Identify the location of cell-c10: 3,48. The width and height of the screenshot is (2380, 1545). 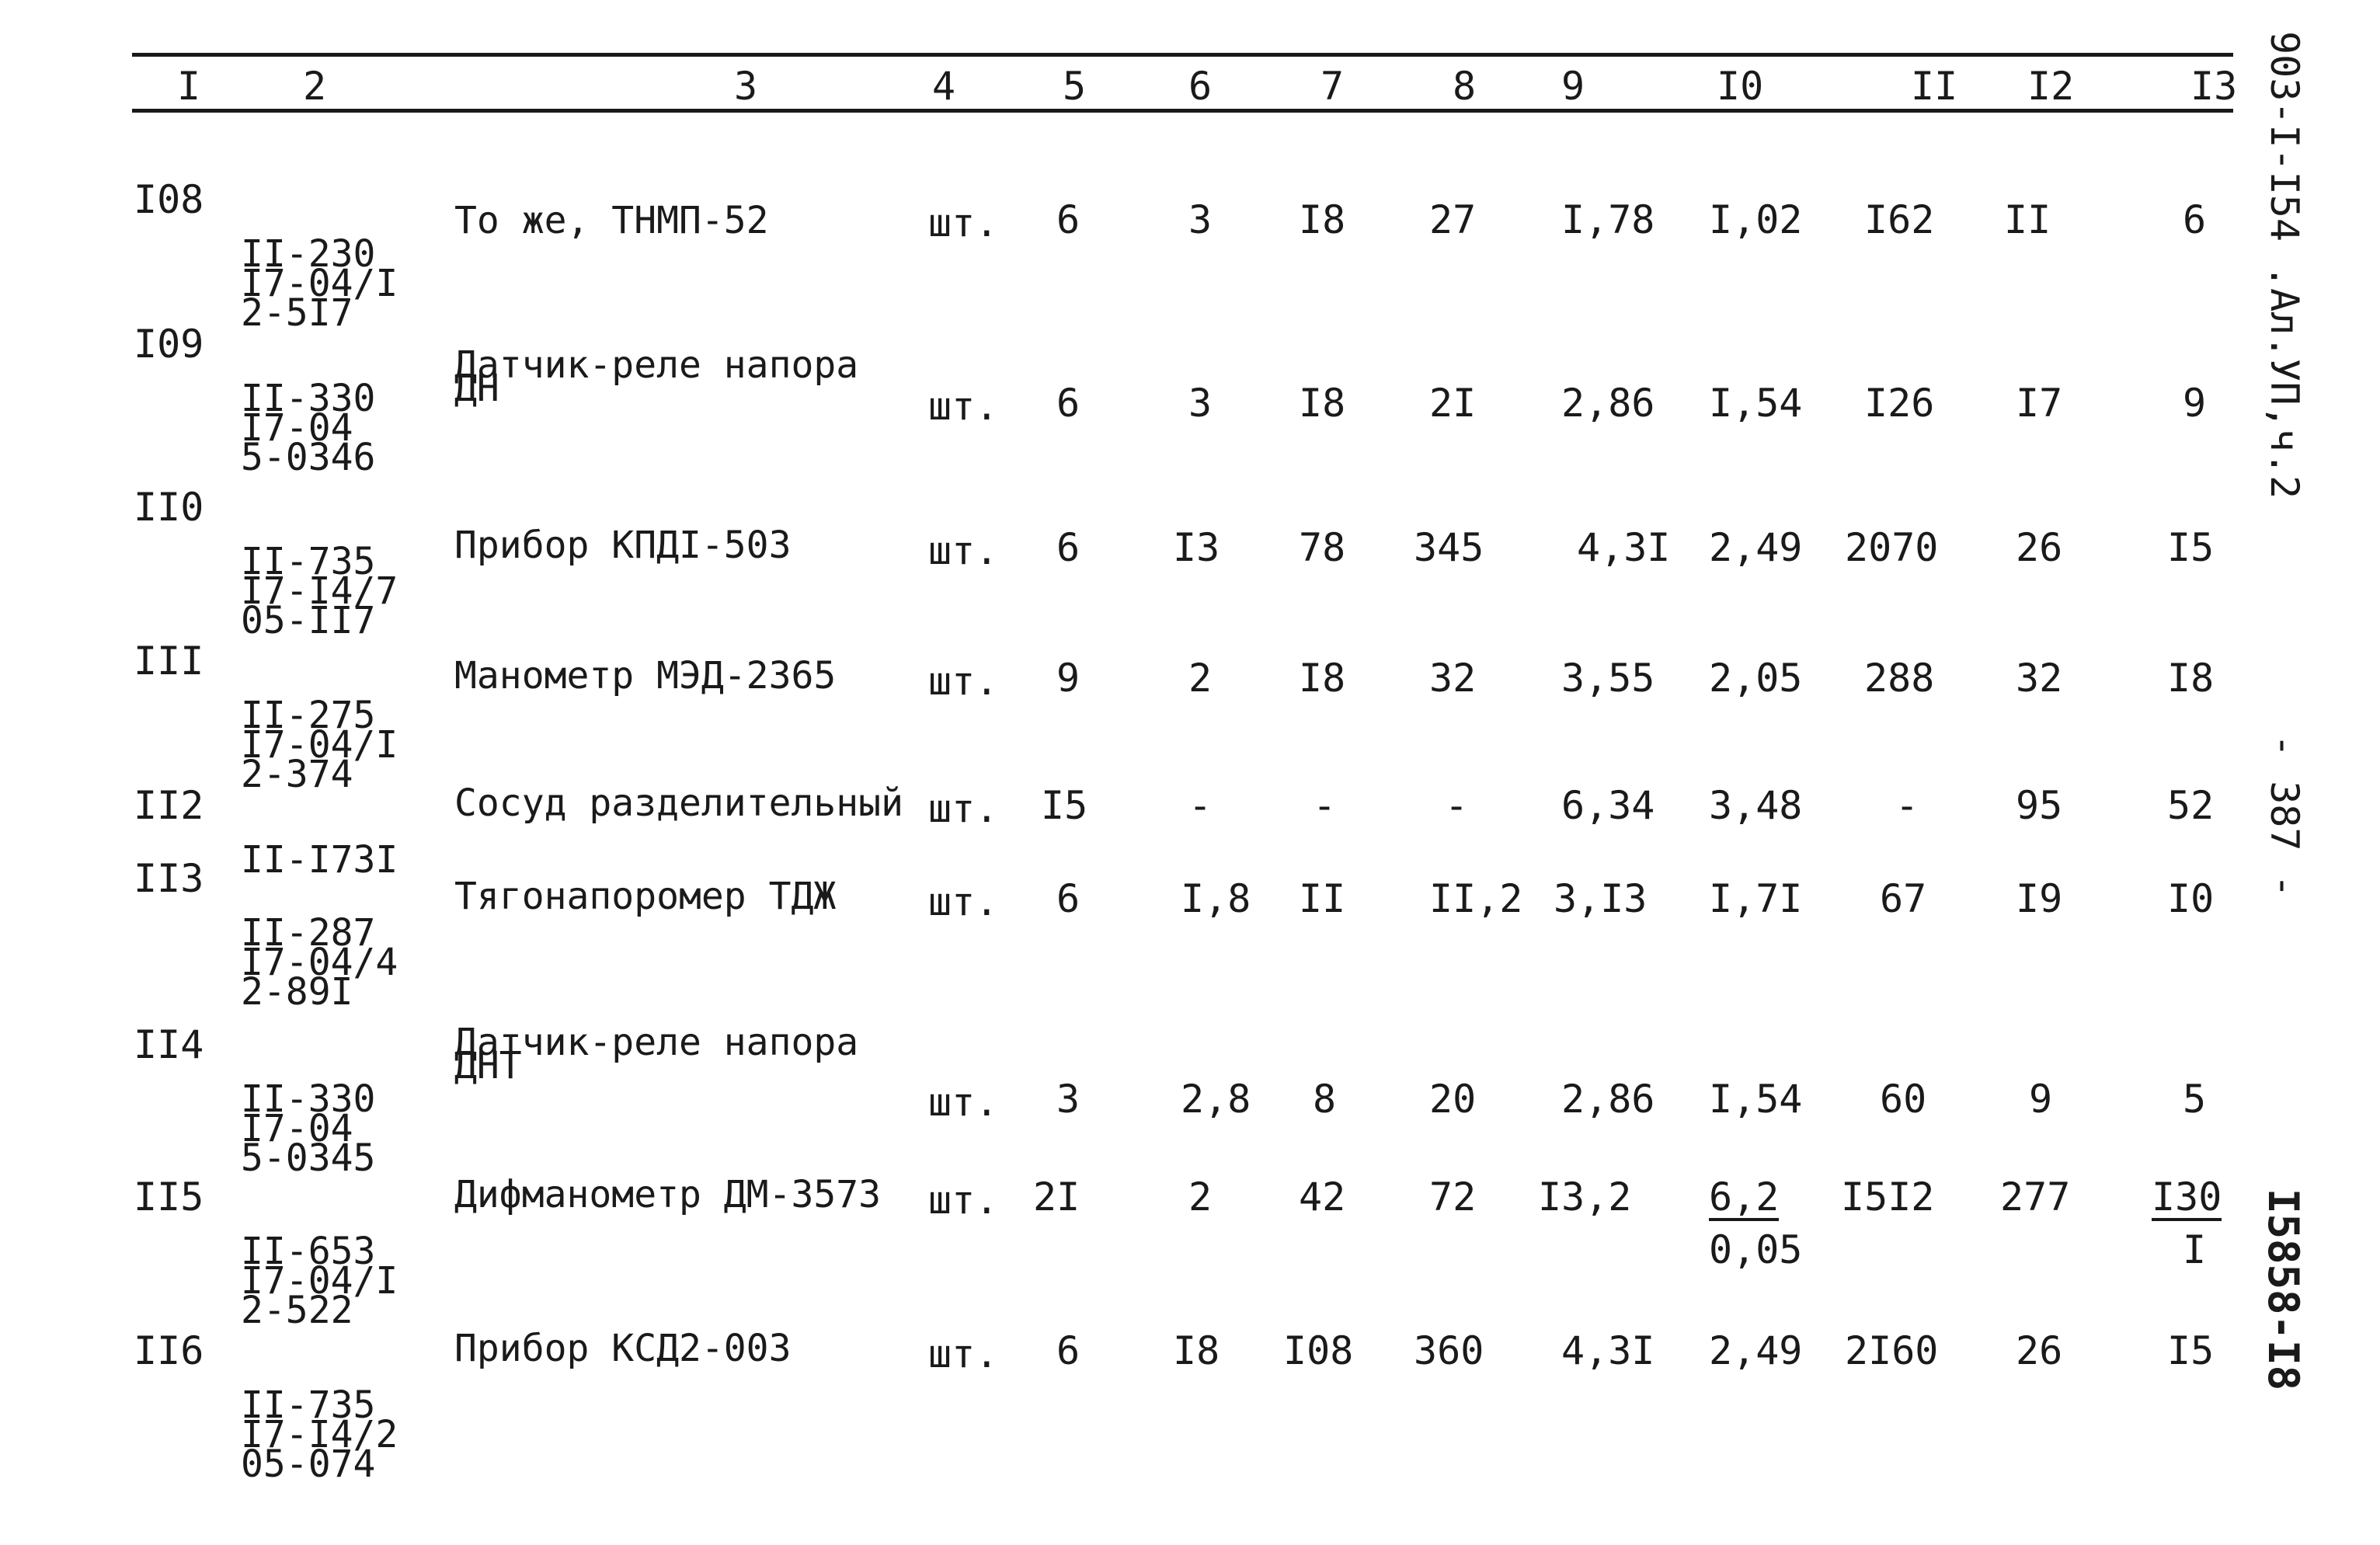
(1756, 805).